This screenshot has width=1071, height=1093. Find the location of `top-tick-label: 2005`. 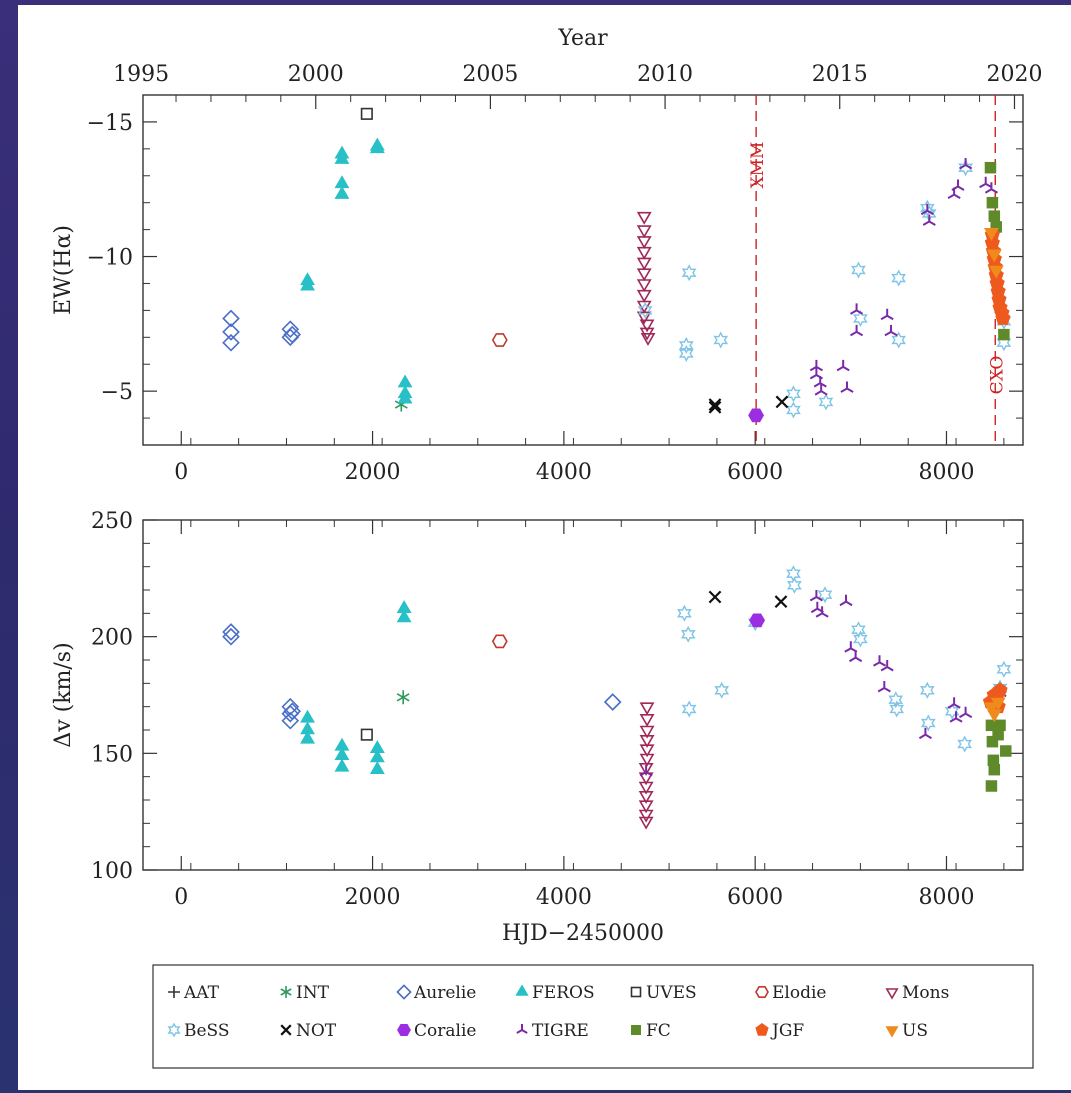

top-tick-label: 2005 is located at coordinates (490, 74).